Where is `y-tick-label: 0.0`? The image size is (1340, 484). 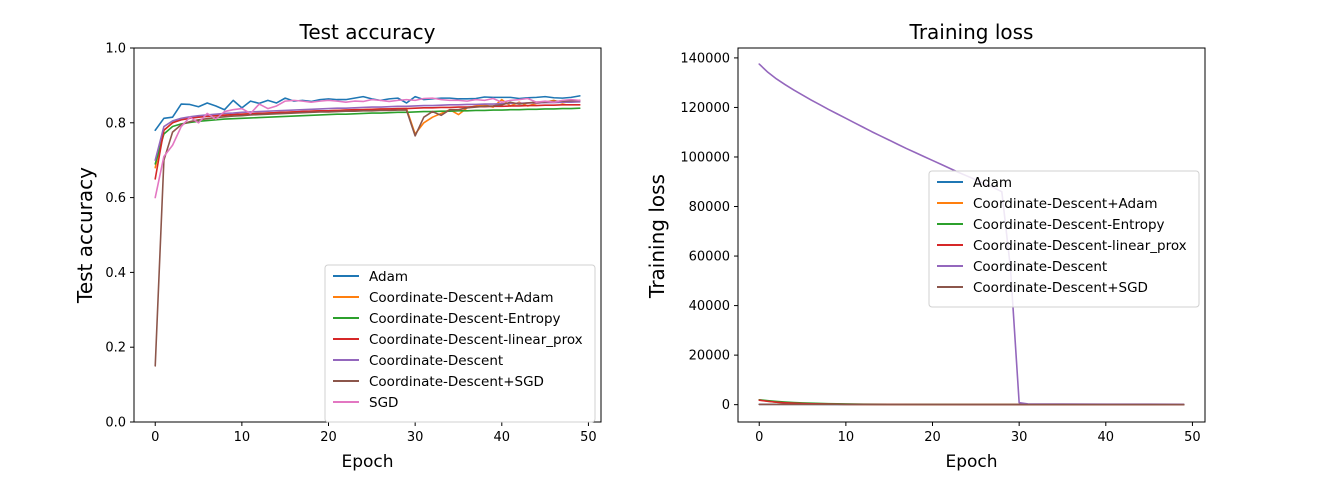
y-tick-label: 0.0 is located at coordinates (115, 423).